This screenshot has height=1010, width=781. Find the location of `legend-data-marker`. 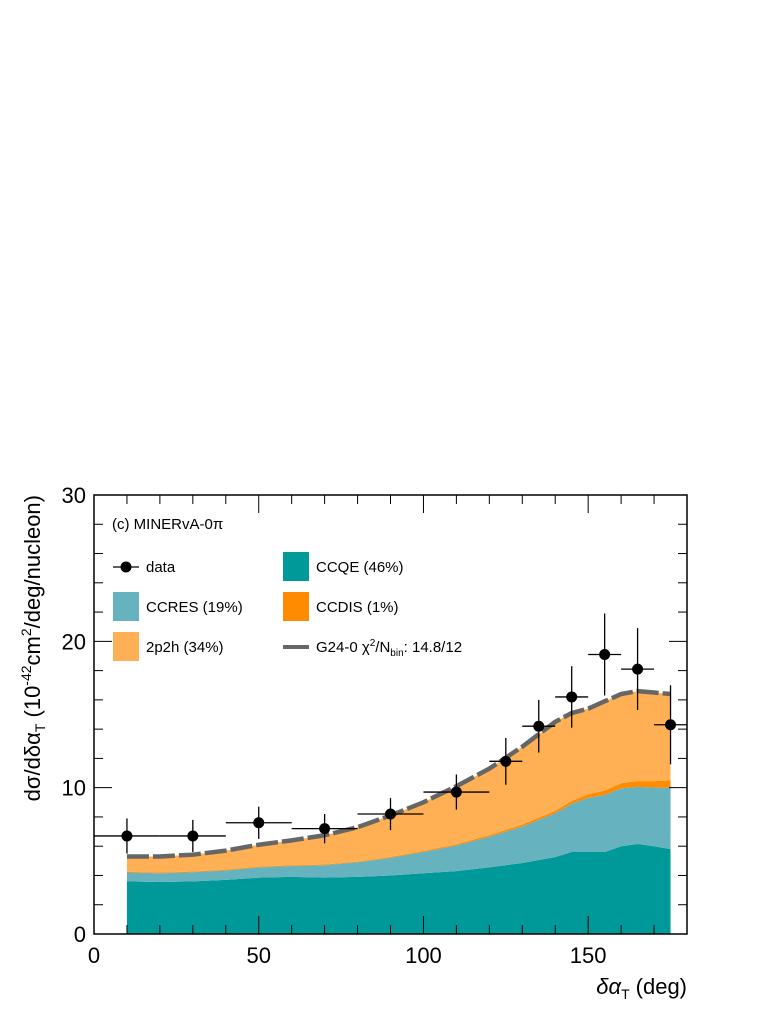

legend-data-marker is located at coordinates (126, 567).